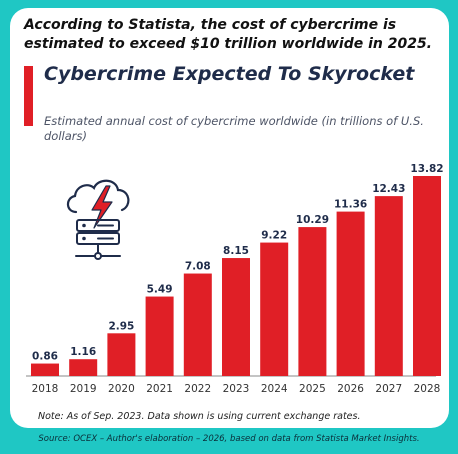  I want to click on title-accent-bar, so click(28, 96).